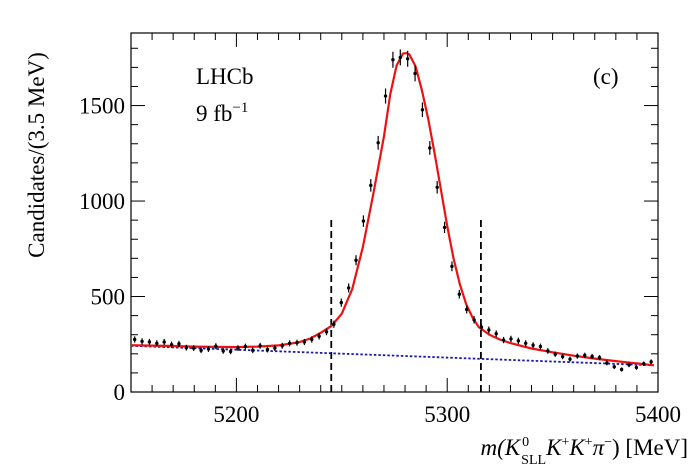 The image size is (696, 474). I want to click on x-label-pion: π, so click(599, 447).